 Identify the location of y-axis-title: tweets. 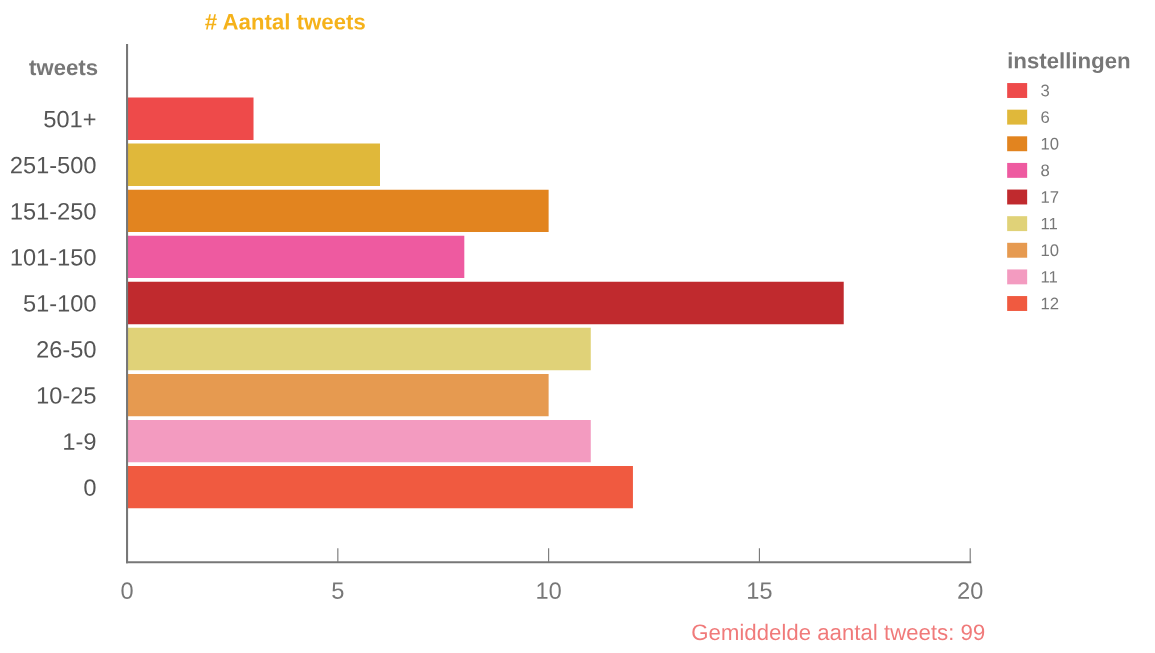
(63, 68).